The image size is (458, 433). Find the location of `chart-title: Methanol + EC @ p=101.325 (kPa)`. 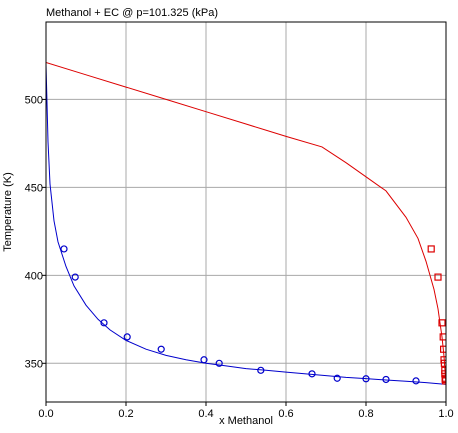

chart-title: Methanol + EC @ p=101.325 (kPa) is located at coordinates (132, 13).